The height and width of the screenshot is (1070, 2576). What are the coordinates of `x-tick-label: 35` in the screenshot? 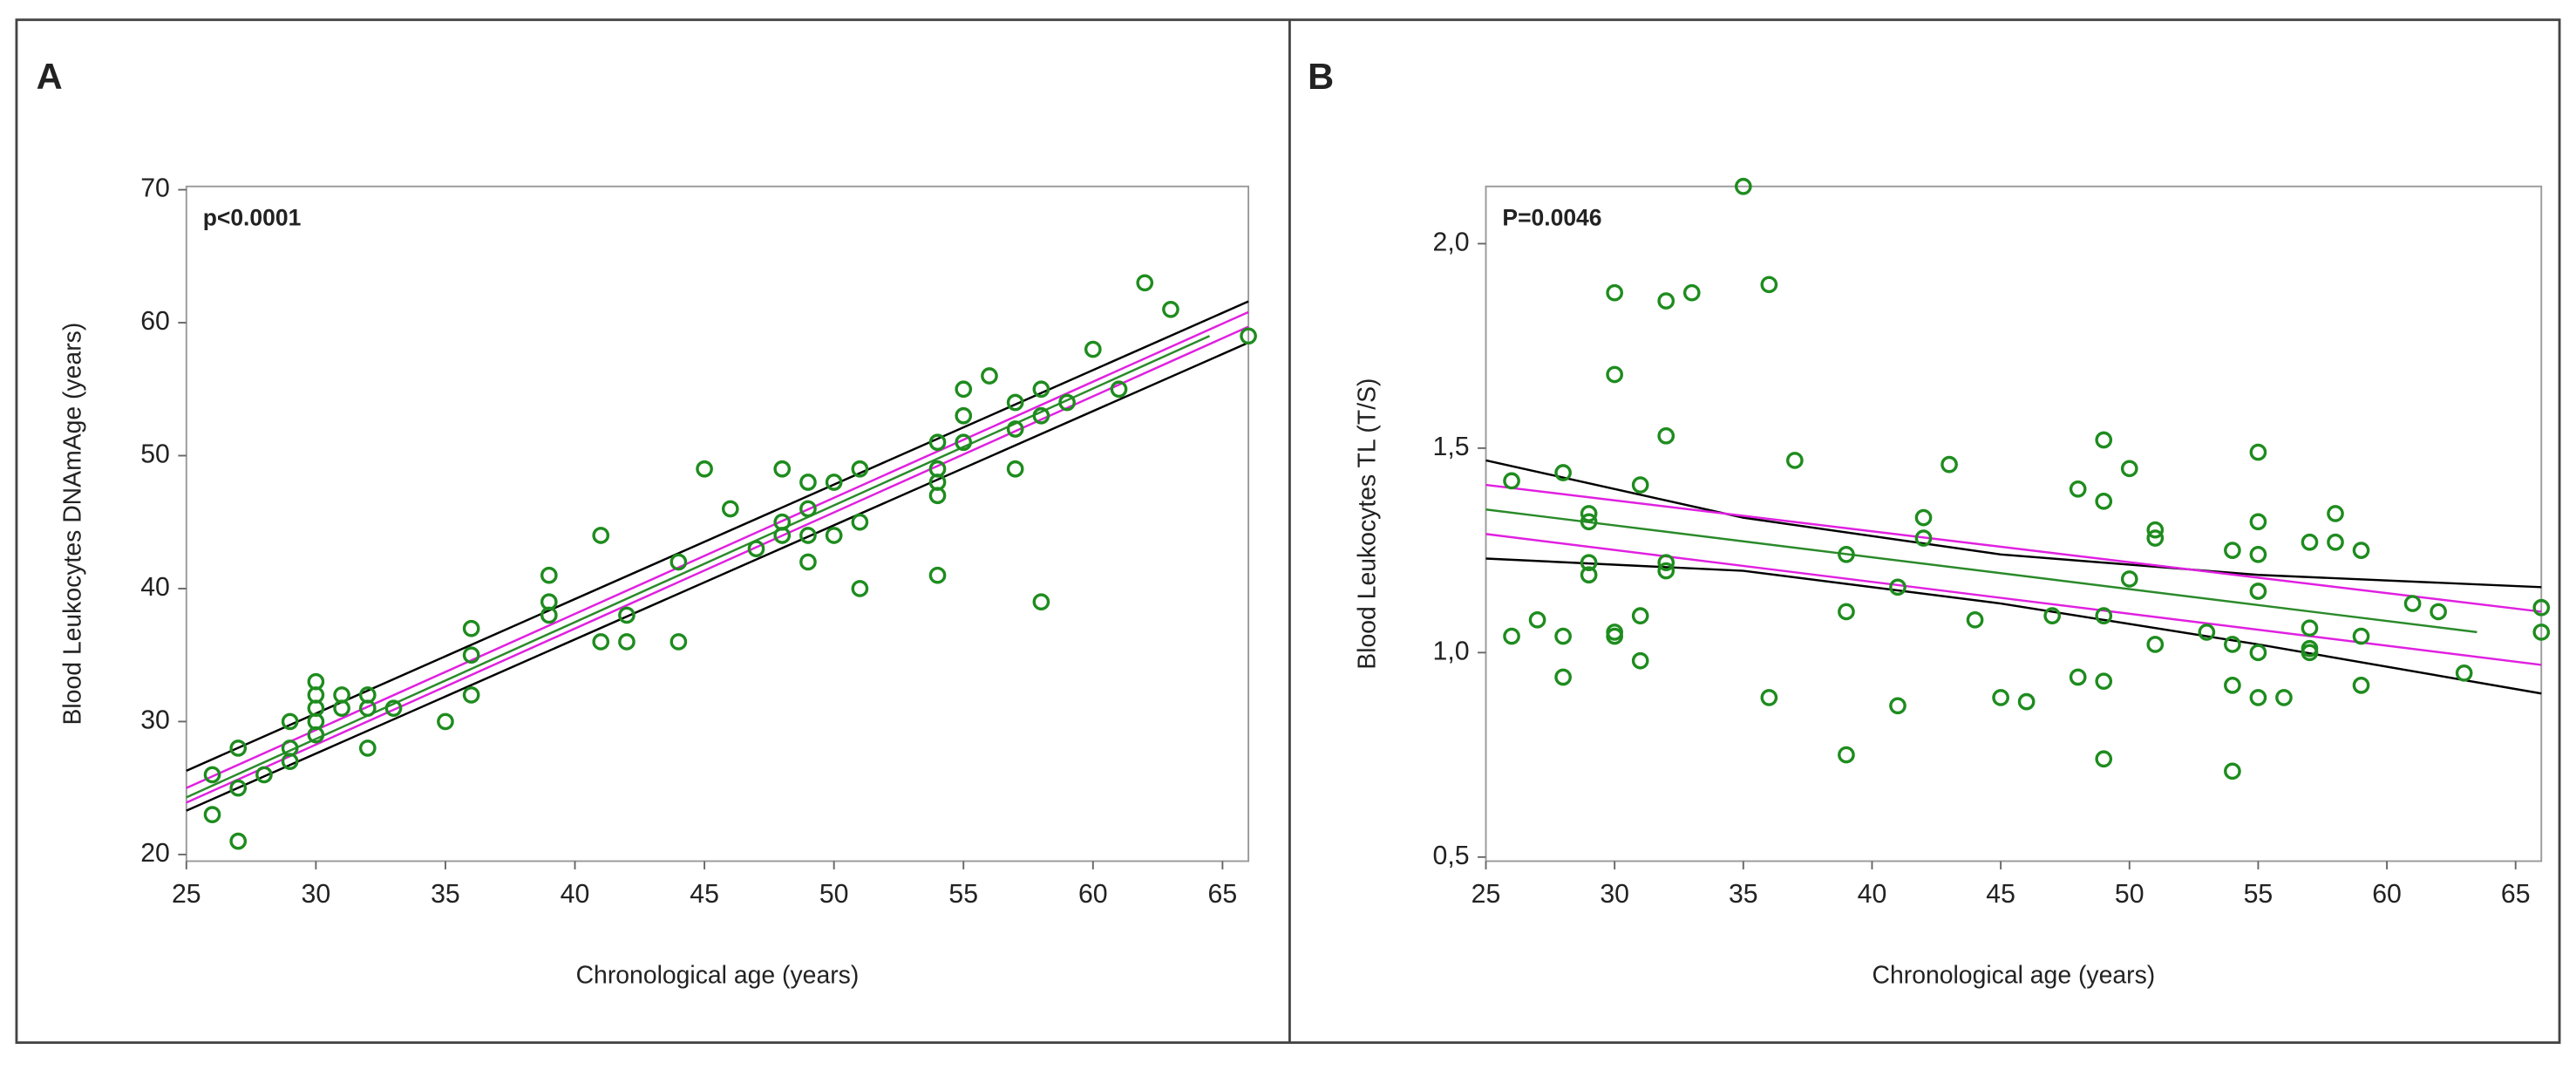 It's located at (1743, 894).